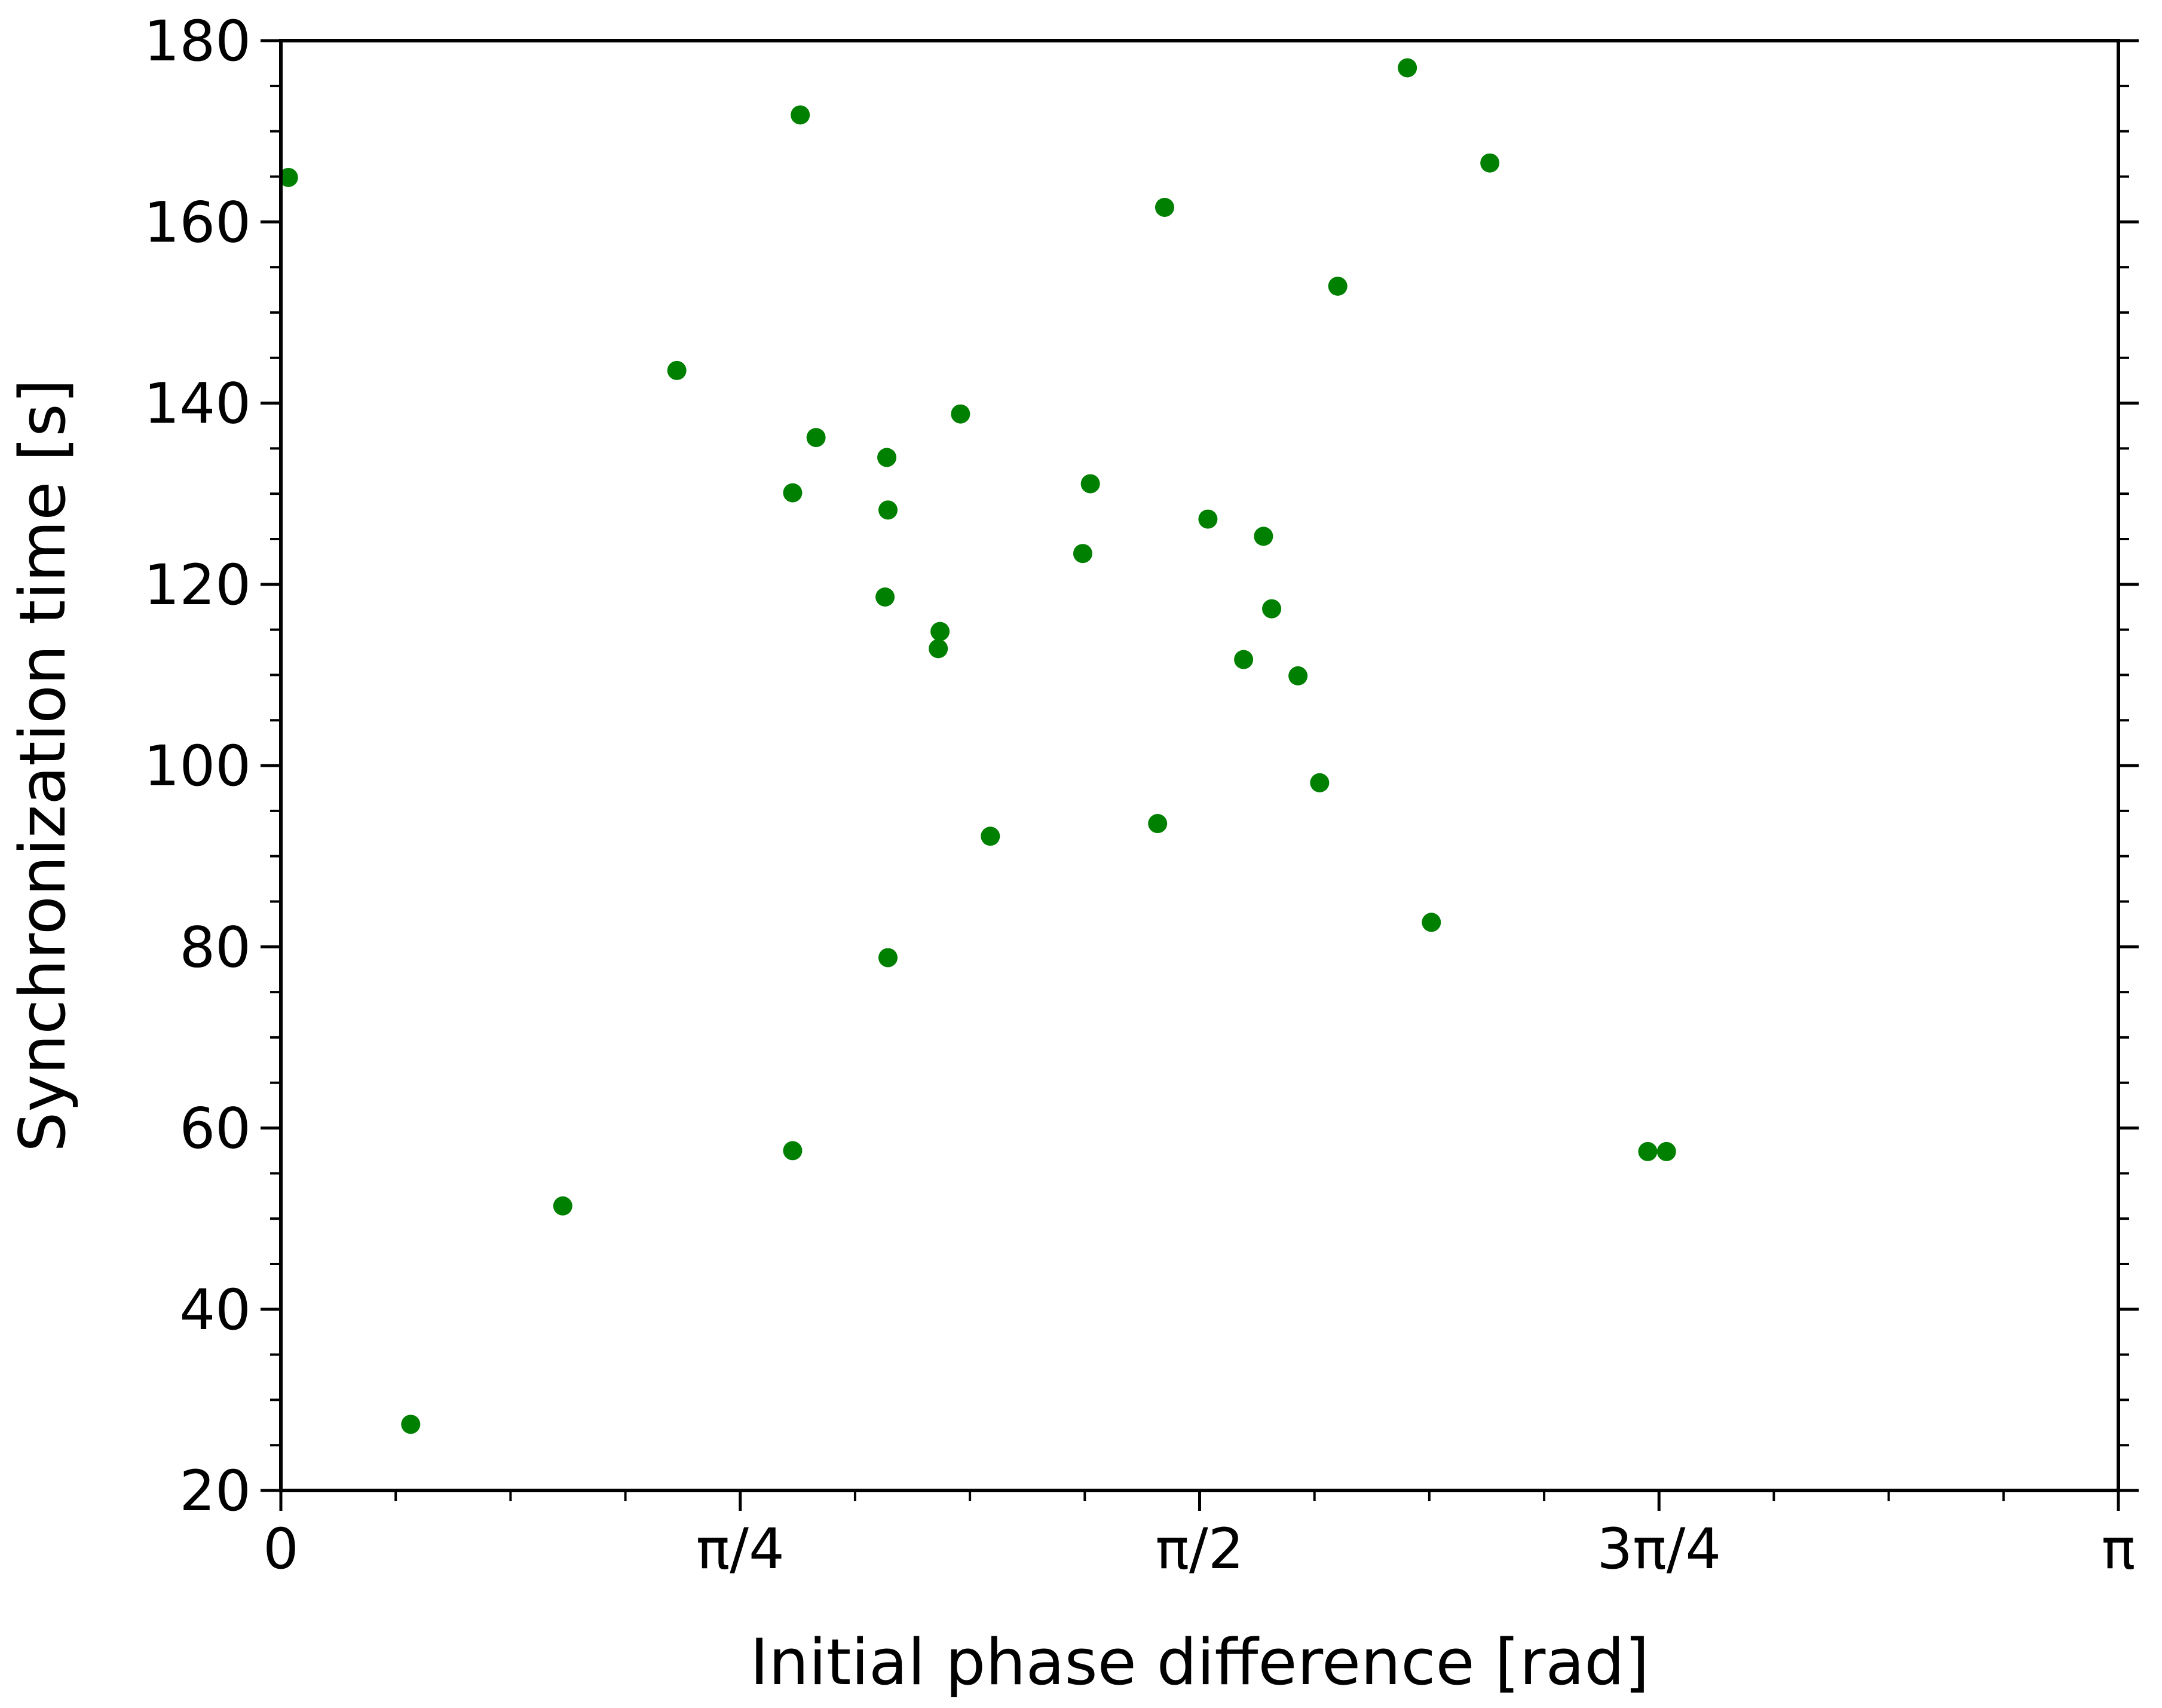 Image resolution: width=2162 pixels, height=1708 pixels. What do you see at coordinates (1659, 1549) in the screenshot?
I see `x-tick-label: 3π/4` at bounding box center [1659, 1549].